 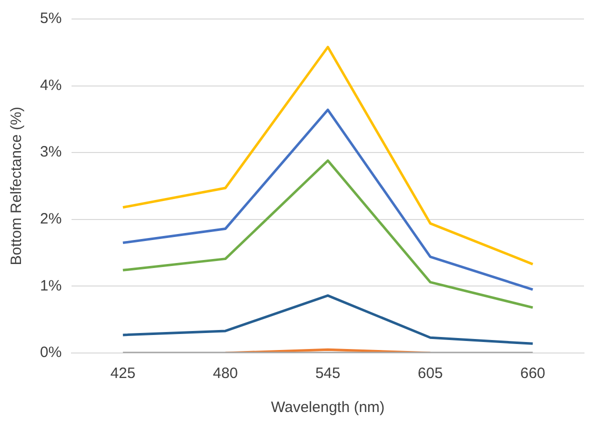 I want to click on x-tick-label: 605, so click(x=430, y=373).